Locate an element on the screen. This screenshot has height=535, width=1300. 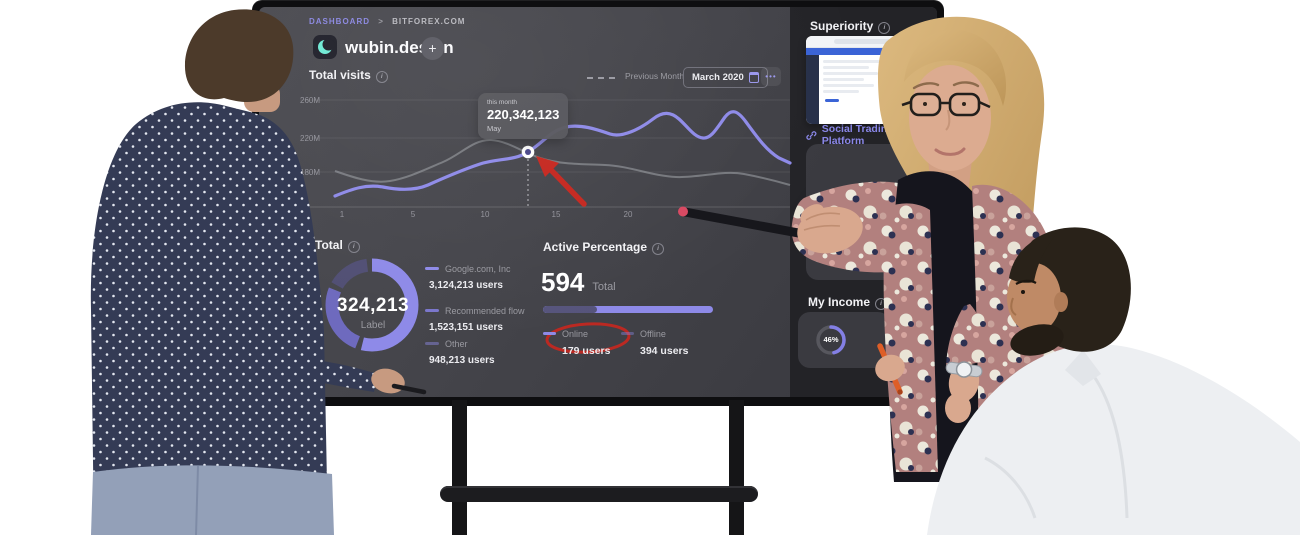
donut-center: 324,213 Label is located at coordinates (373, 313).